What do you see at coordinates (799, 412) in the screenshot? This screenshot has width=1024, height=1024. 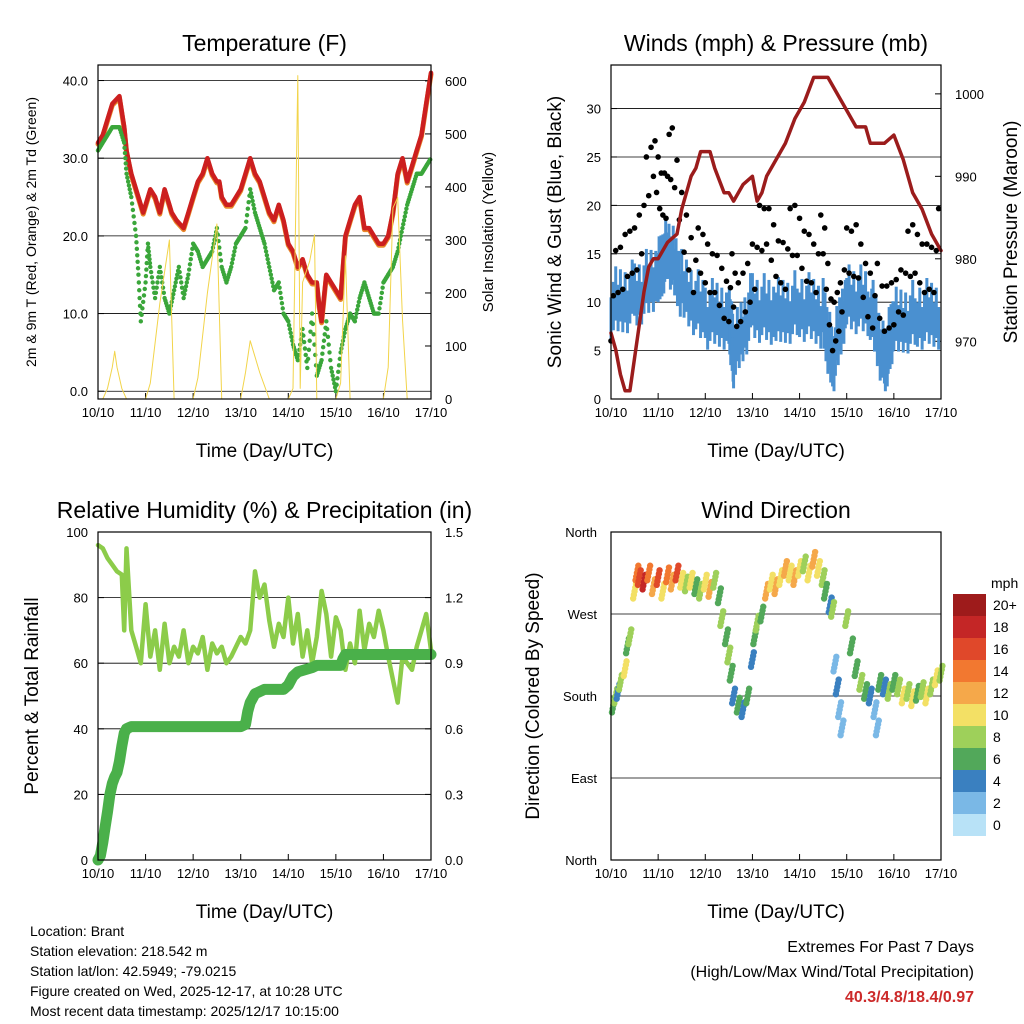 I see `x-tick-label: 14/10` at bounding box center [799, 412].